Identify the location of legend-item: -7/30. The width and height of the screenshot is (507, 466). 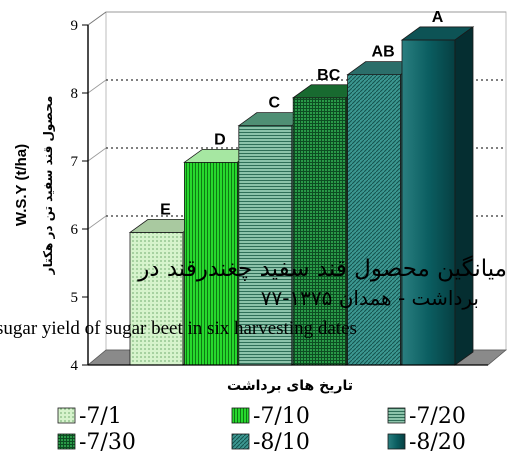
(96, 442).